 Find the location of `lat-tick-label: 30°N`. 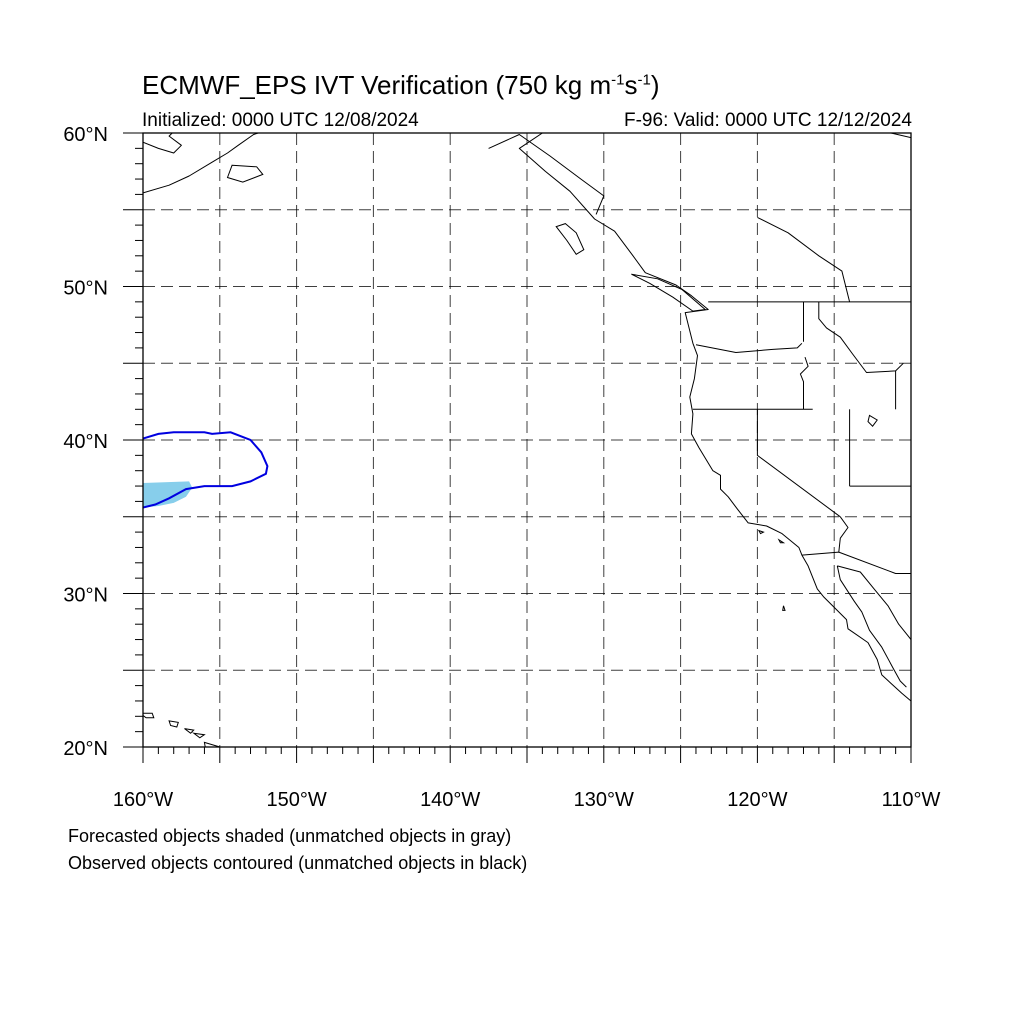

lat-tick-label: 30°N is located at coordinates (85, 596).